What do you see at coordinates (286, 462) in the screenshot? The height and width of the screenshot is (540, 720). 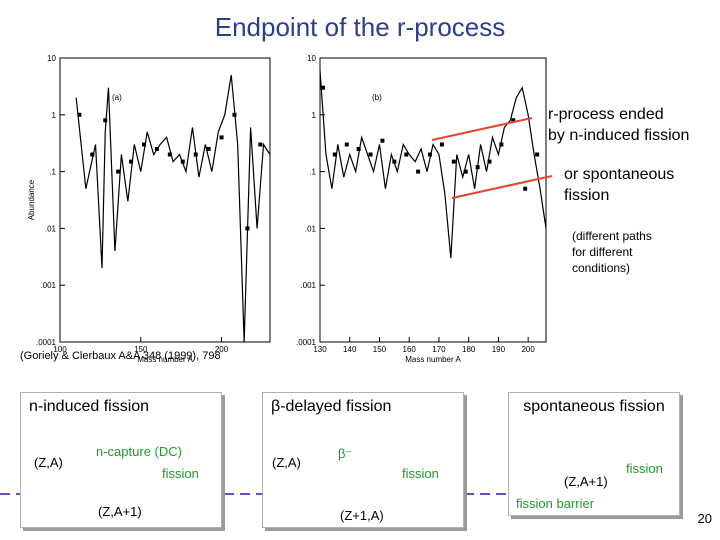 I see `label-za-2: (Z,A)` at bounding box center [286, 462].